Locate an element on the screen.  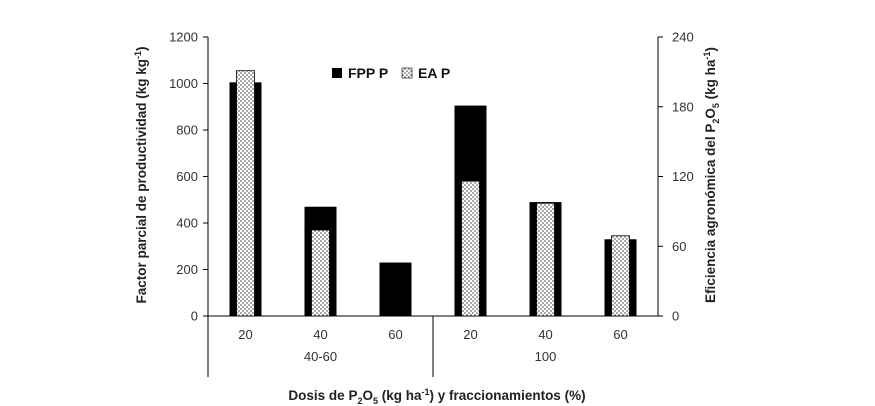
right-tick-label: 0 is located at coordinates (675, 316).